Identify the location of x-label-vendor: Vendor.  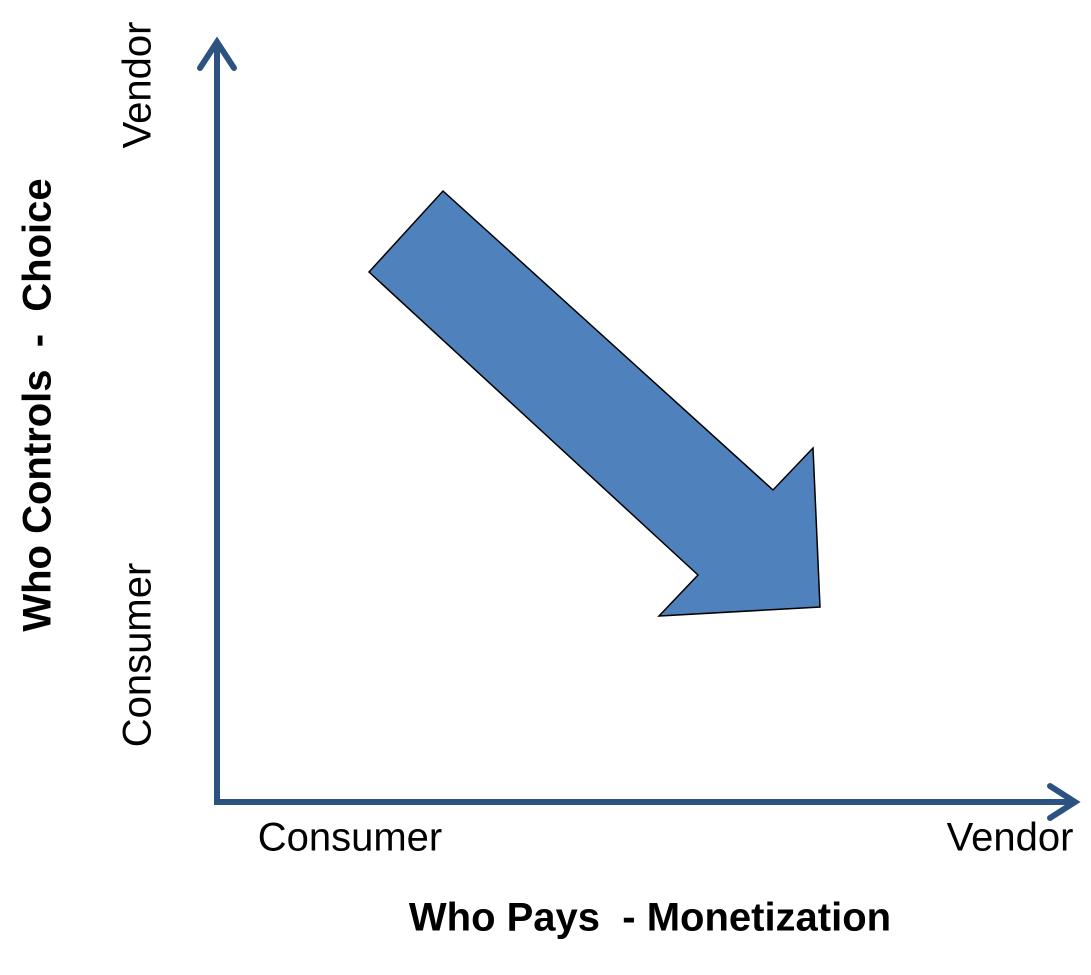
(1010, 838).